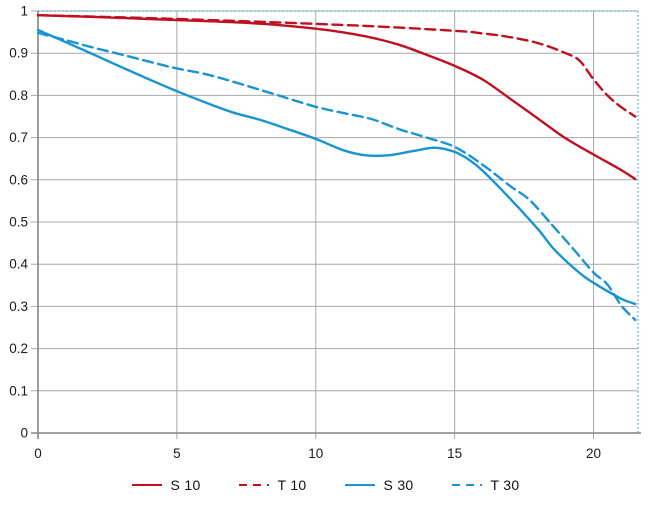 This screenshot has width=651, height=512. I want to click on y-tick-label: 0.6, so click(18, 179).